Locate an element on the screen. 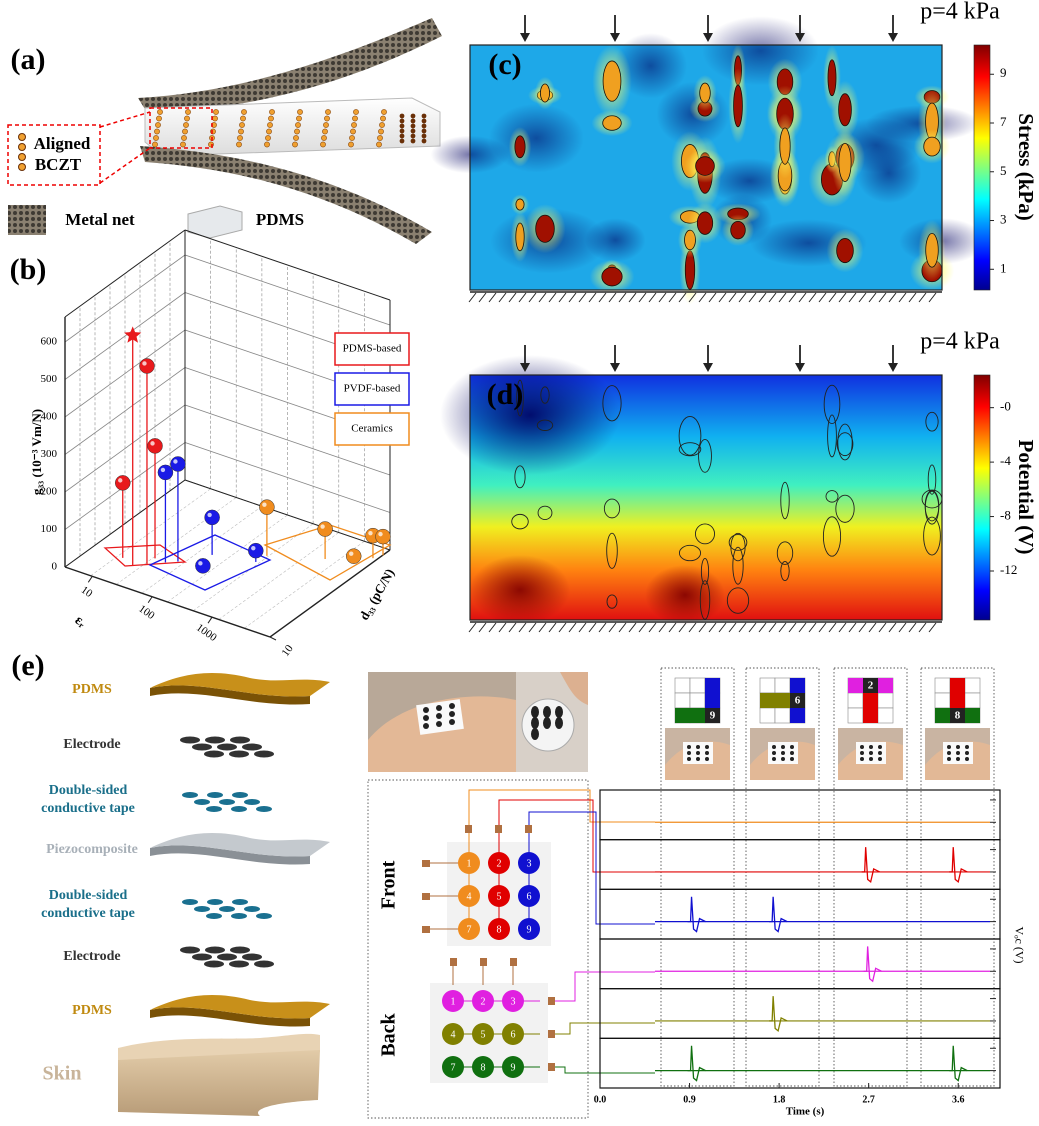 The height and width of the screenshot is (1126, 1039). z-tick-label: 100 is located at coordinates (49, 529).